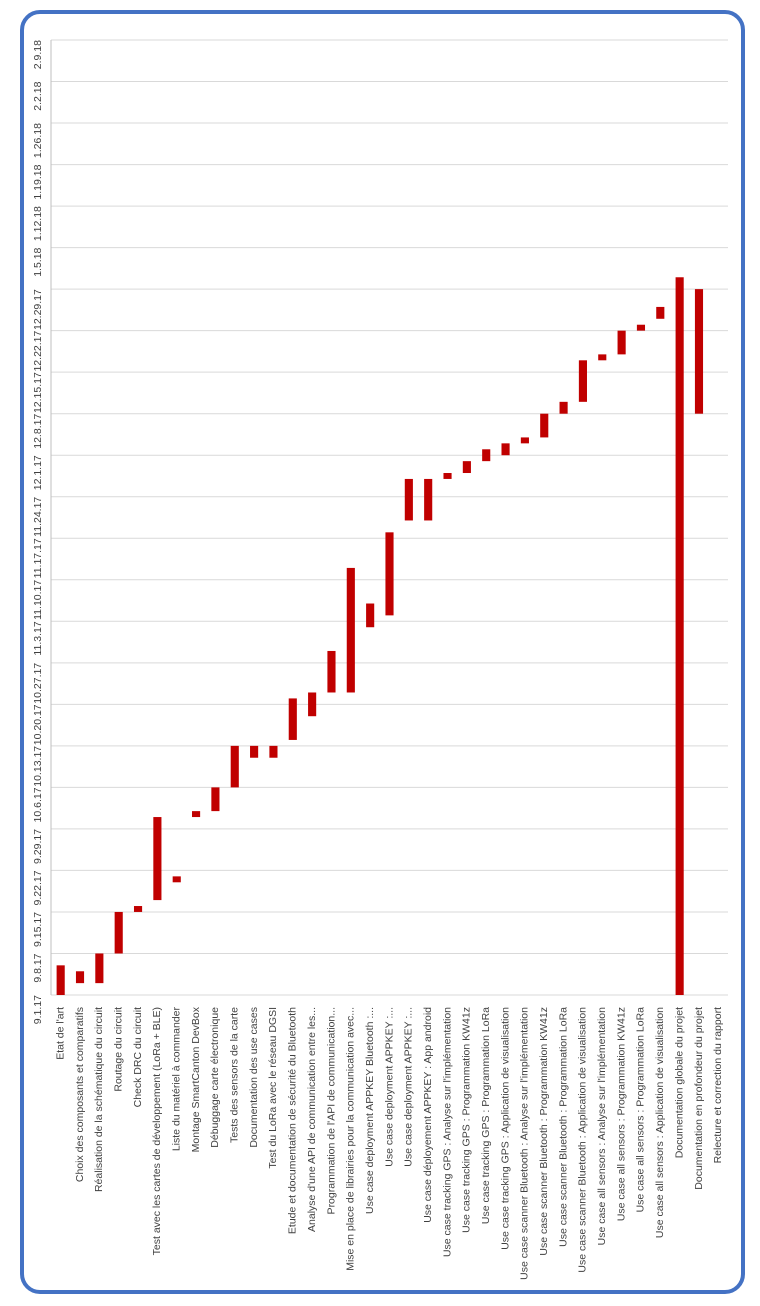  What do you see at coordinates (38, 54) in the screenshot?
I see `tick-label: 2.9.18` at bounding box center [38, 54].